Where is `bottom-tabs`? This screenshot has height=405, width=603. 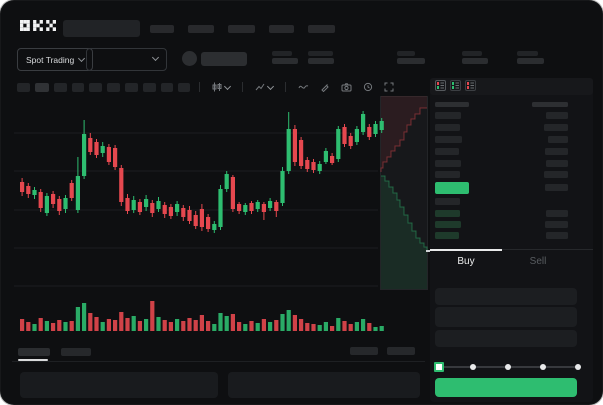
bottom-tabs is located at coordinates (218, 353).